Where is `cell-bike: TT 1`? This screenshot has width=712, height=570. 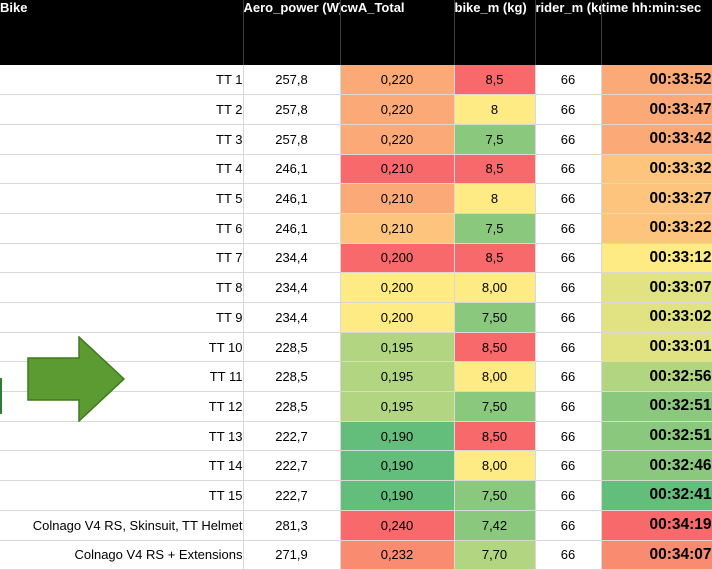 cell-bike: TT 1 is located at coordinates (122, 80).